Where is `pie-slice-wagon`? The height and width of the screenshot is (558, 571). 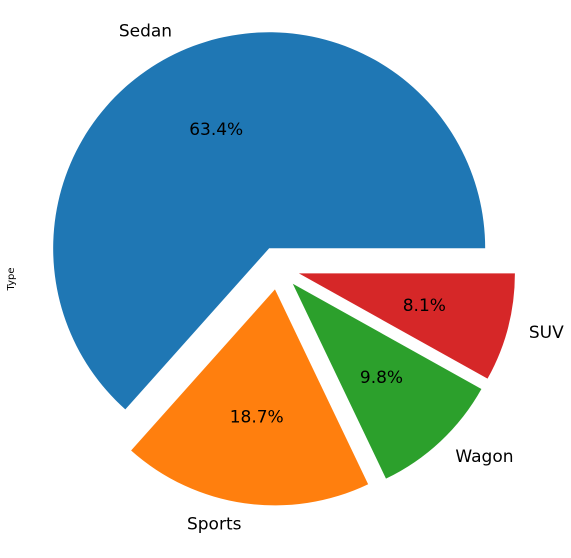 pie-slice-wagon is located at coordinates (387, 381).